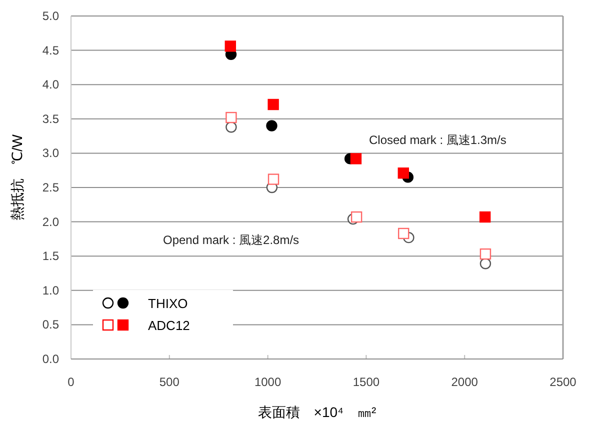 This screenshot has height=423, width=590. Describe the element at coordinates (51, 325) in the screenshot. I see `y-tick-label: 0.5` at that location.